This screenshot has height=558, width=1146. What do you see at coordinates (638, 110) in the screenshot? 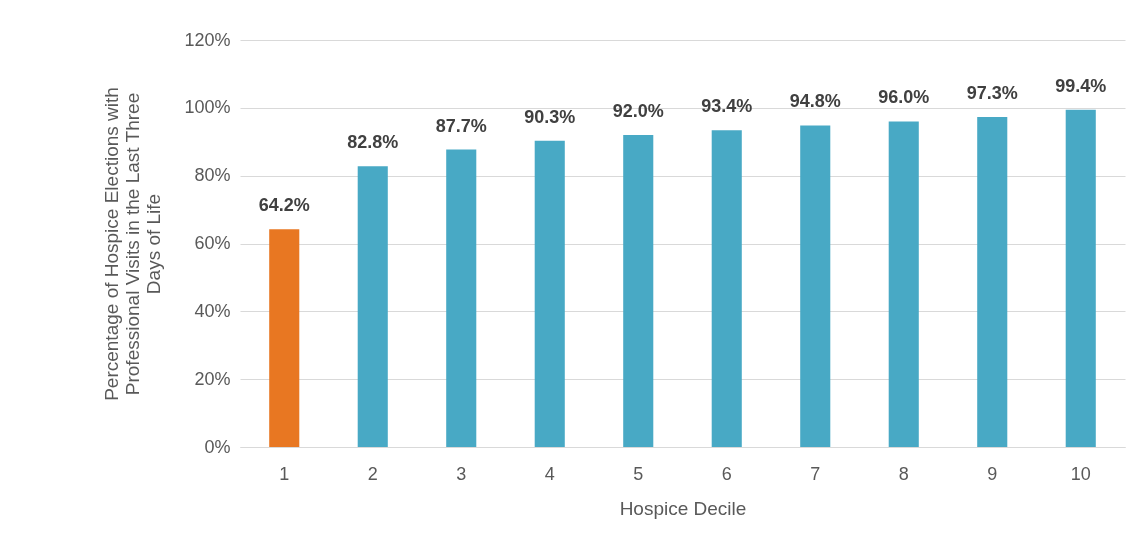
I see `data-label: 92.0%` at bounding box center [638, 110].